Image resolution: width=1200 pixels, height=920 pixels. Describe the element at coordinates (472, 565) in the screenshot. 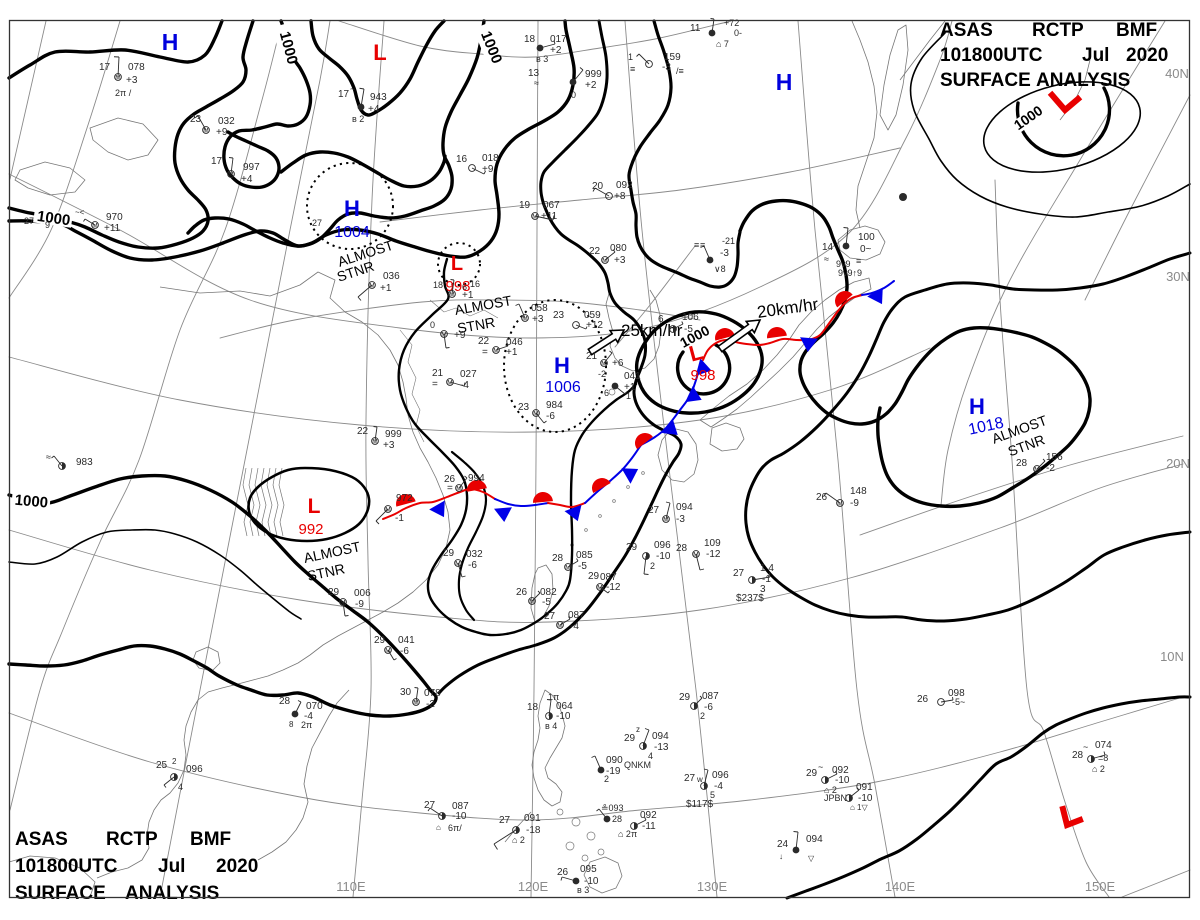

I see `svg-text: -6` at that location.